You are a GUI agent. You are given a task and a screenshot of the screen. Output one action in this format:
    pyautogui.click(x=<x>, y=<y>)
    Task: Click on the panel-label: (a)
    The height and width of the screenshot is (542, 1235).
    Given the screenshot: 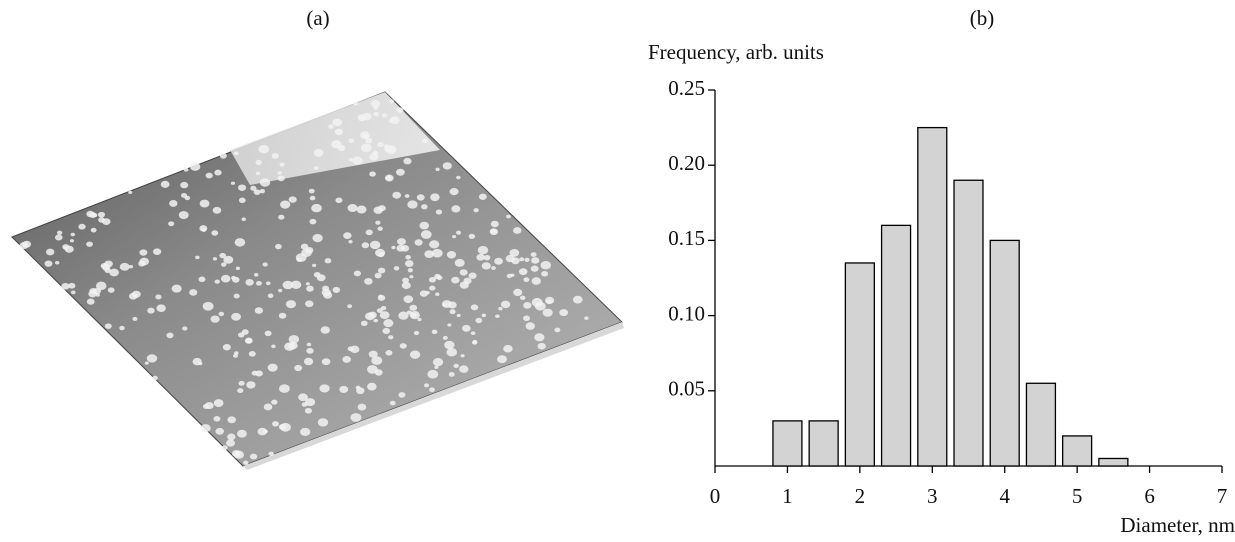 What is the action you would take?
    pyautogui.click(x=317, y=18)
    